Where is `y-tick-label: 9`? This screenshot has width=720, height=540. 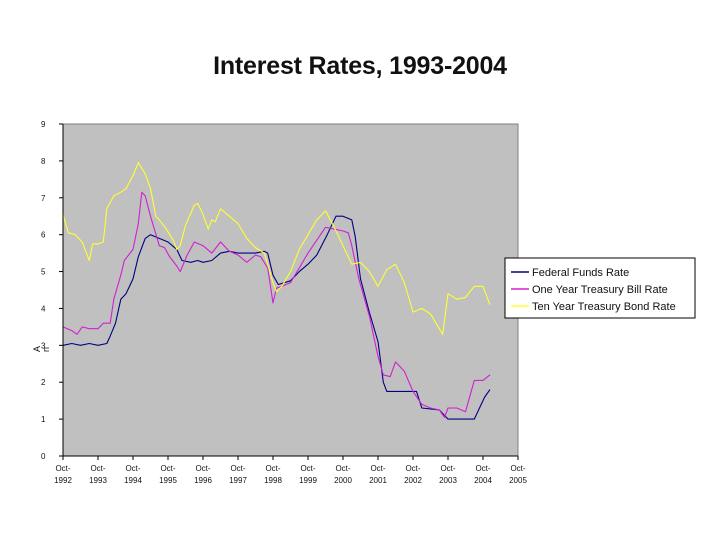
y-tick-label: 9 is located at coordinates (43, 124).